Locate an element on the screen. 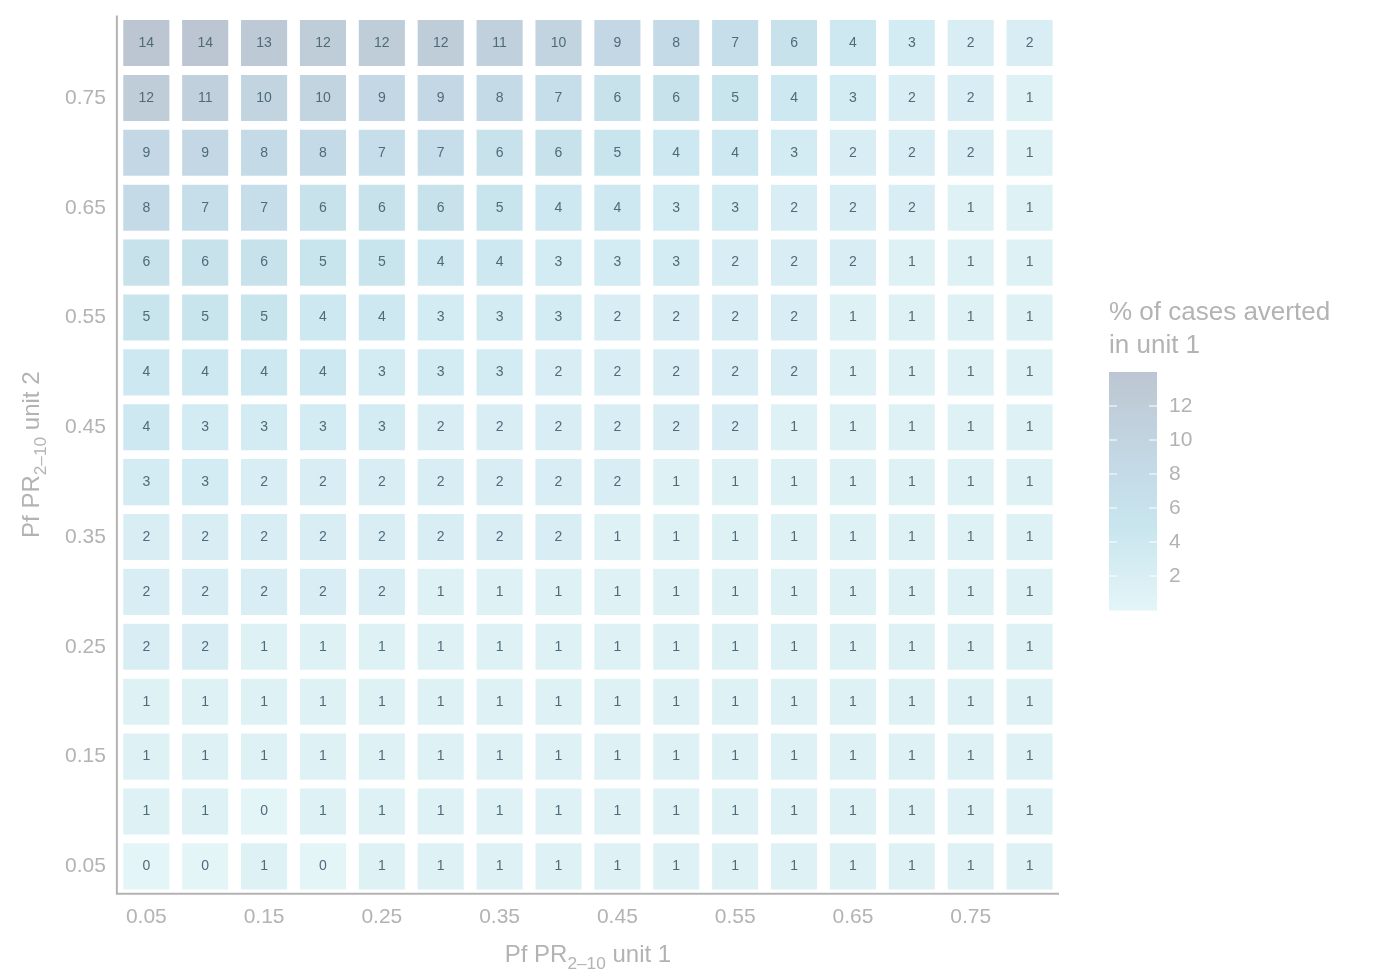 The height and width of the screenshot is (973, 1394). data-label: 10 is located at coordinates (264, 96).